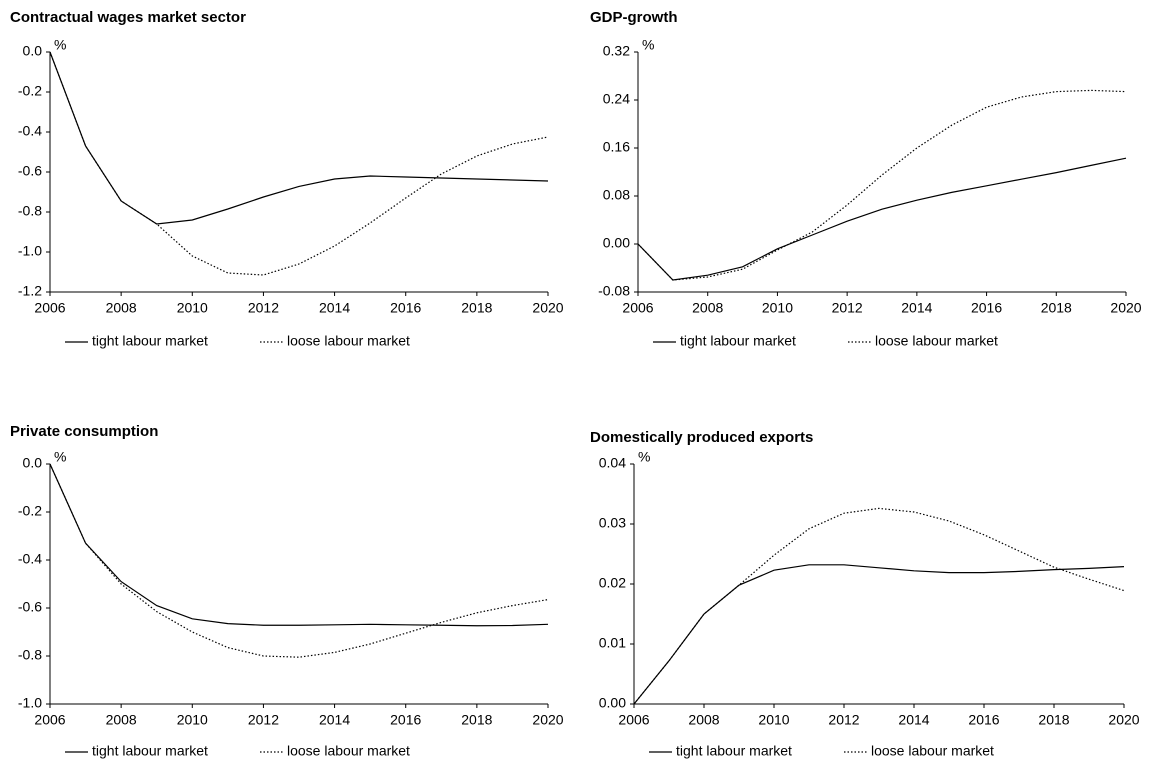 The height and width of the screenshot is (762, 1149). Describe the element at coordinates (616, 51) in the screenshot. I see `y-tick-label: 0.32` at that location.